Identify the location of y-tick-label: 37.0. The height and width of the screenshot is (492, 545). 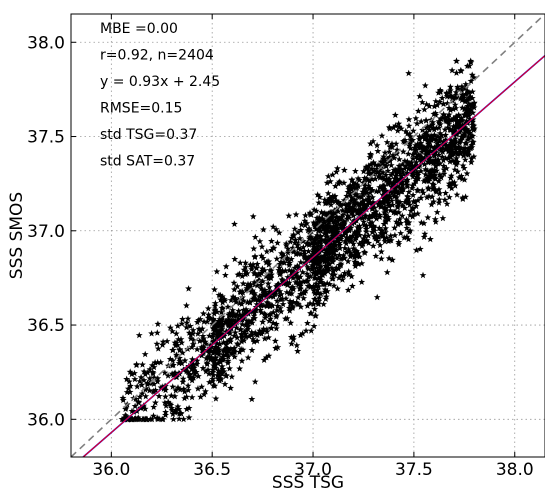
(46, 232).